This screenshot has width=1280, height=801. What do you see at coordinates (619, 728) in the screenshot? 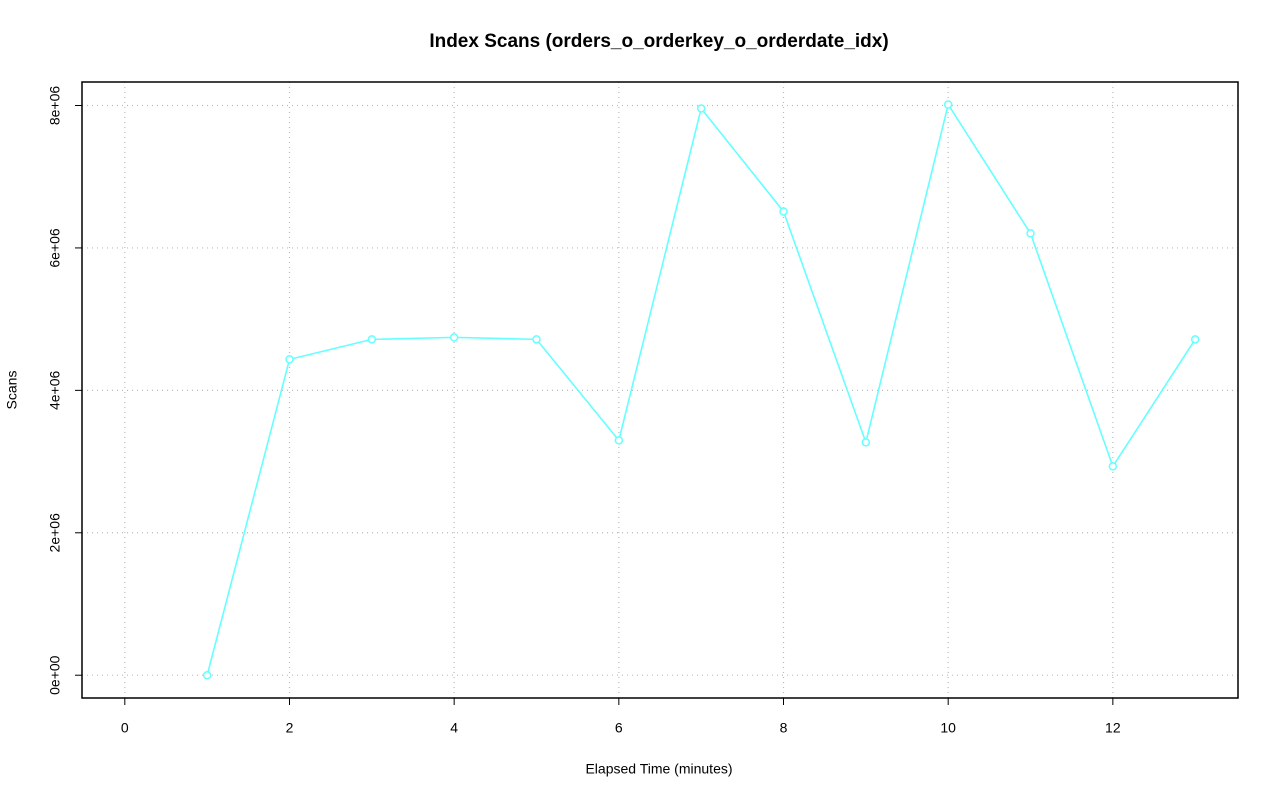
I see `x-tick-label: 6` at bounding box center [619, 728].